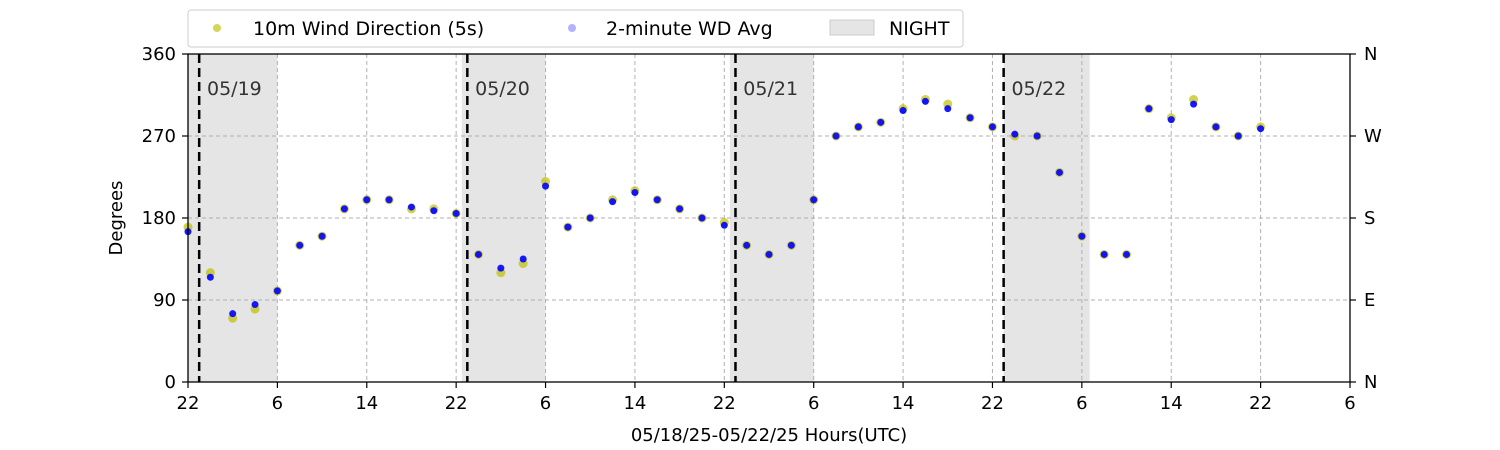 The image size is (1500, 450). I want to click on y-axis-label: Degrees, so click(116, 218).